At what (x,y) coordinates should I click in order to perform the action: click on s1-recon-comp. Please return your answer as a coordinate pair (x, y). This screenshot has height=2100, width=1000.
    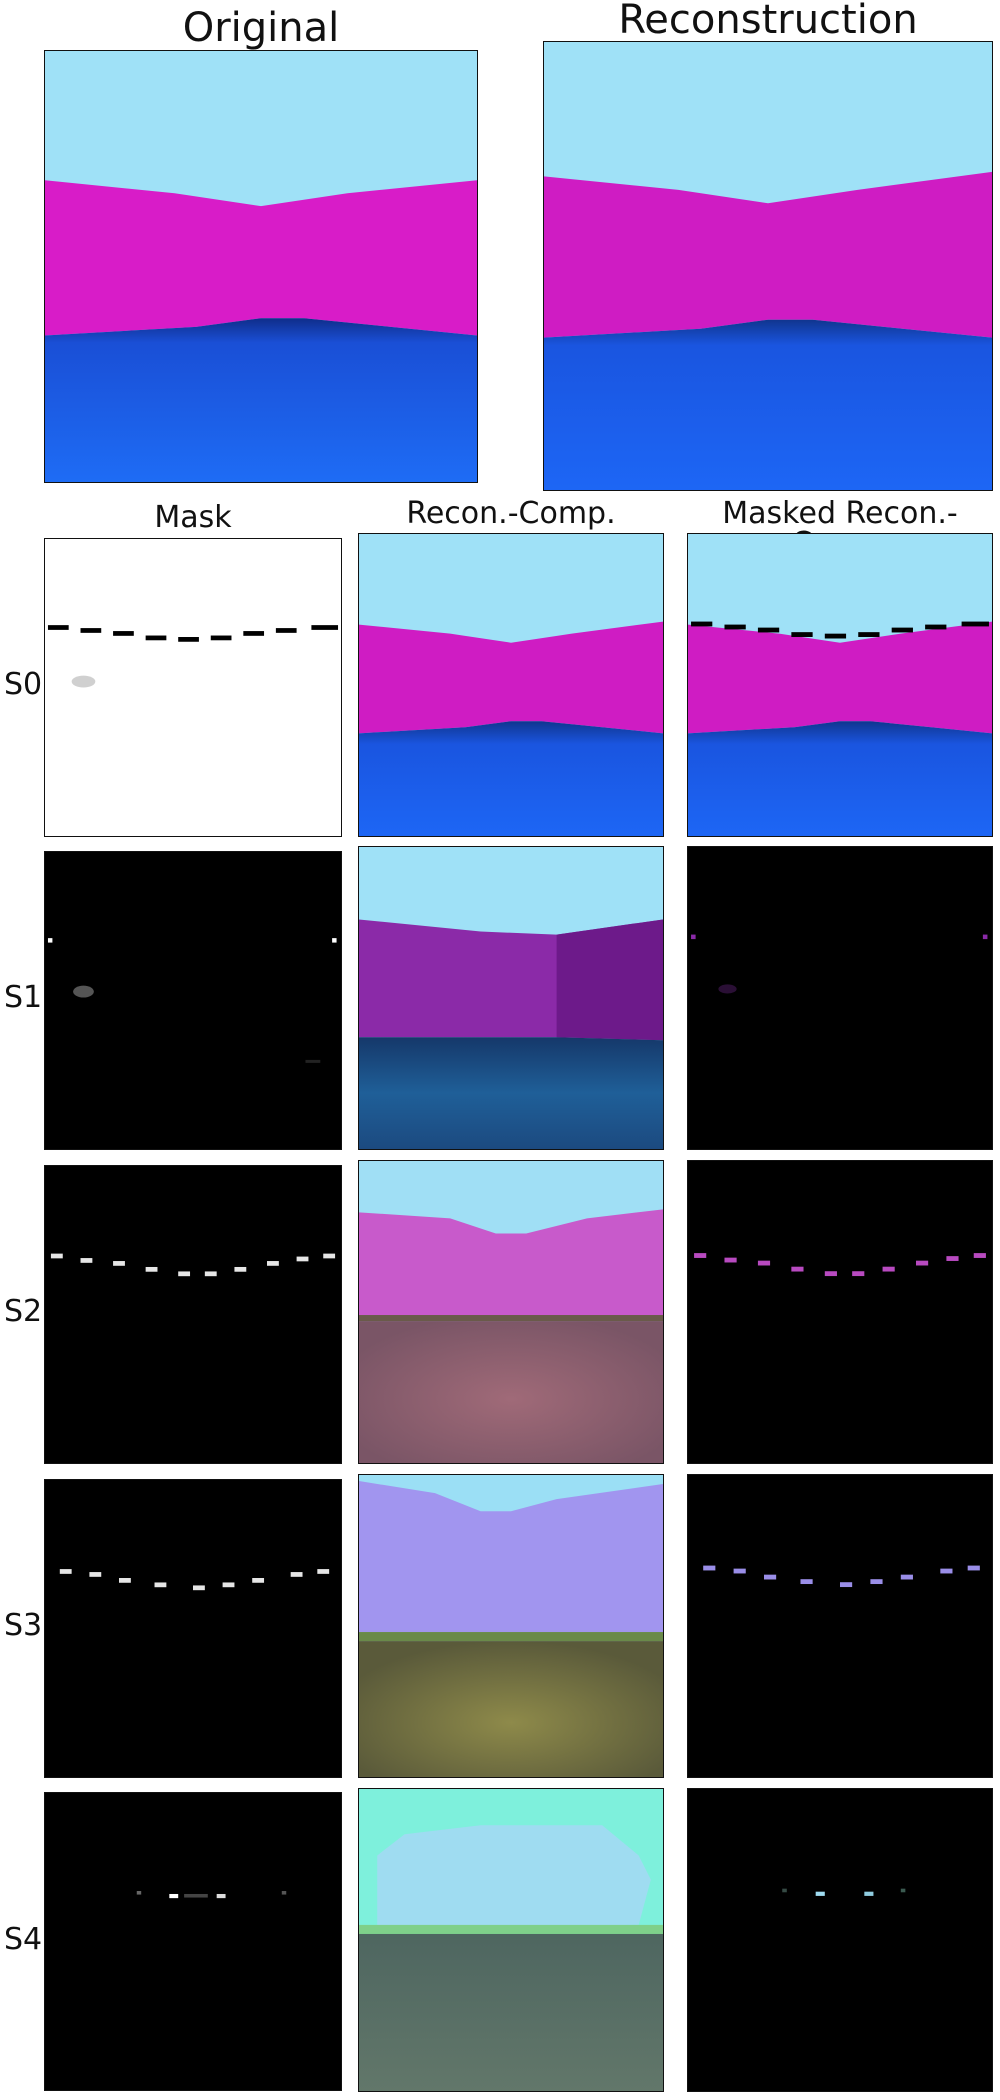
    Looking at the image, I should click on (511, 998).